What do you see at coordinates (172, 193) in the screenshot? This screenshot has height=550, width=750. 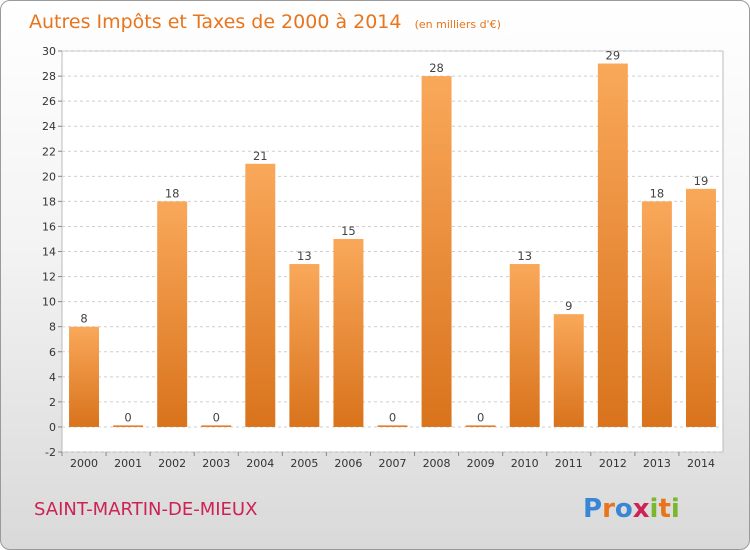 I see `data-label-2002: 18` at bounding box center [172, 193].